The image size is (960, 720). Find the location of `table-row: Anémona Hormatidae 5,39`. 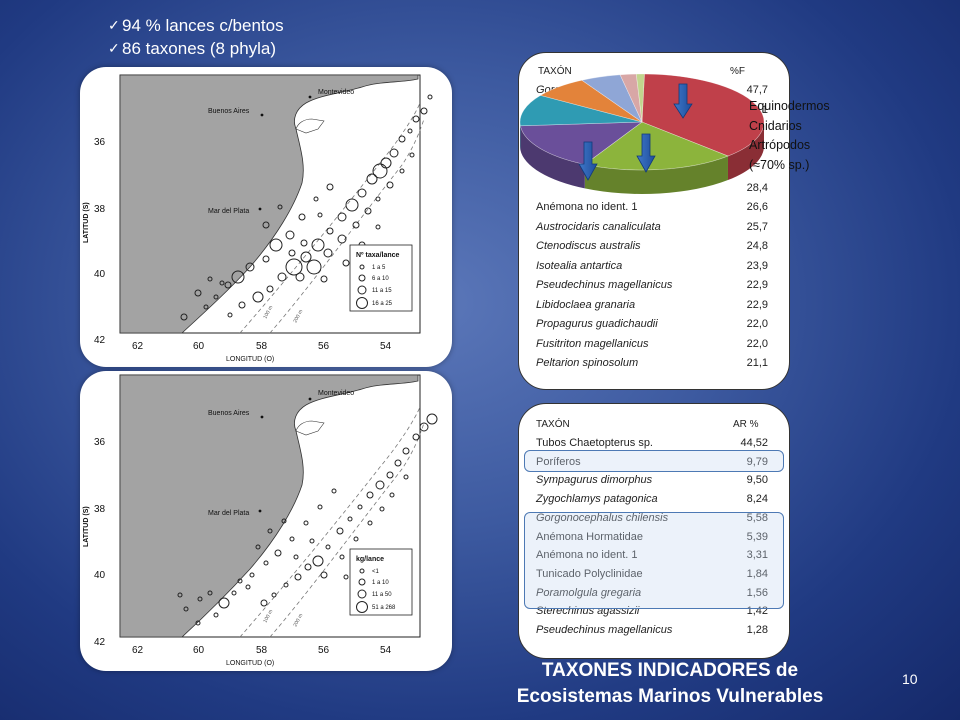

table-row: Anémona Hormatidae 5,39 is located at coordinates (656, 538).